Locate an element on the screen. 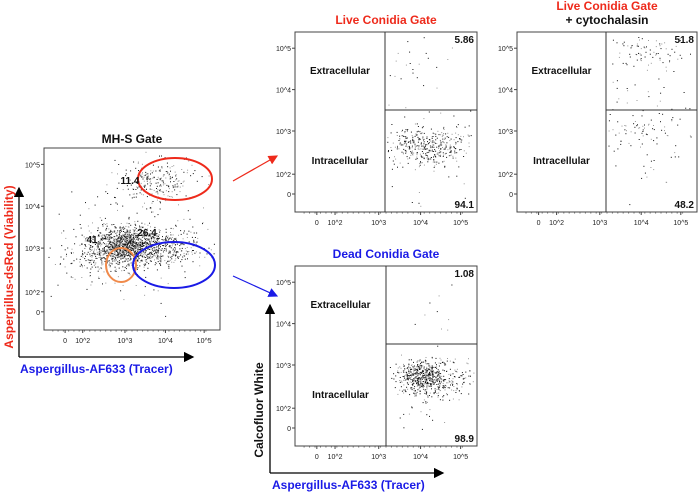  quadrant-label-extracellular: Extracellular is located at coordinates (340, 71).